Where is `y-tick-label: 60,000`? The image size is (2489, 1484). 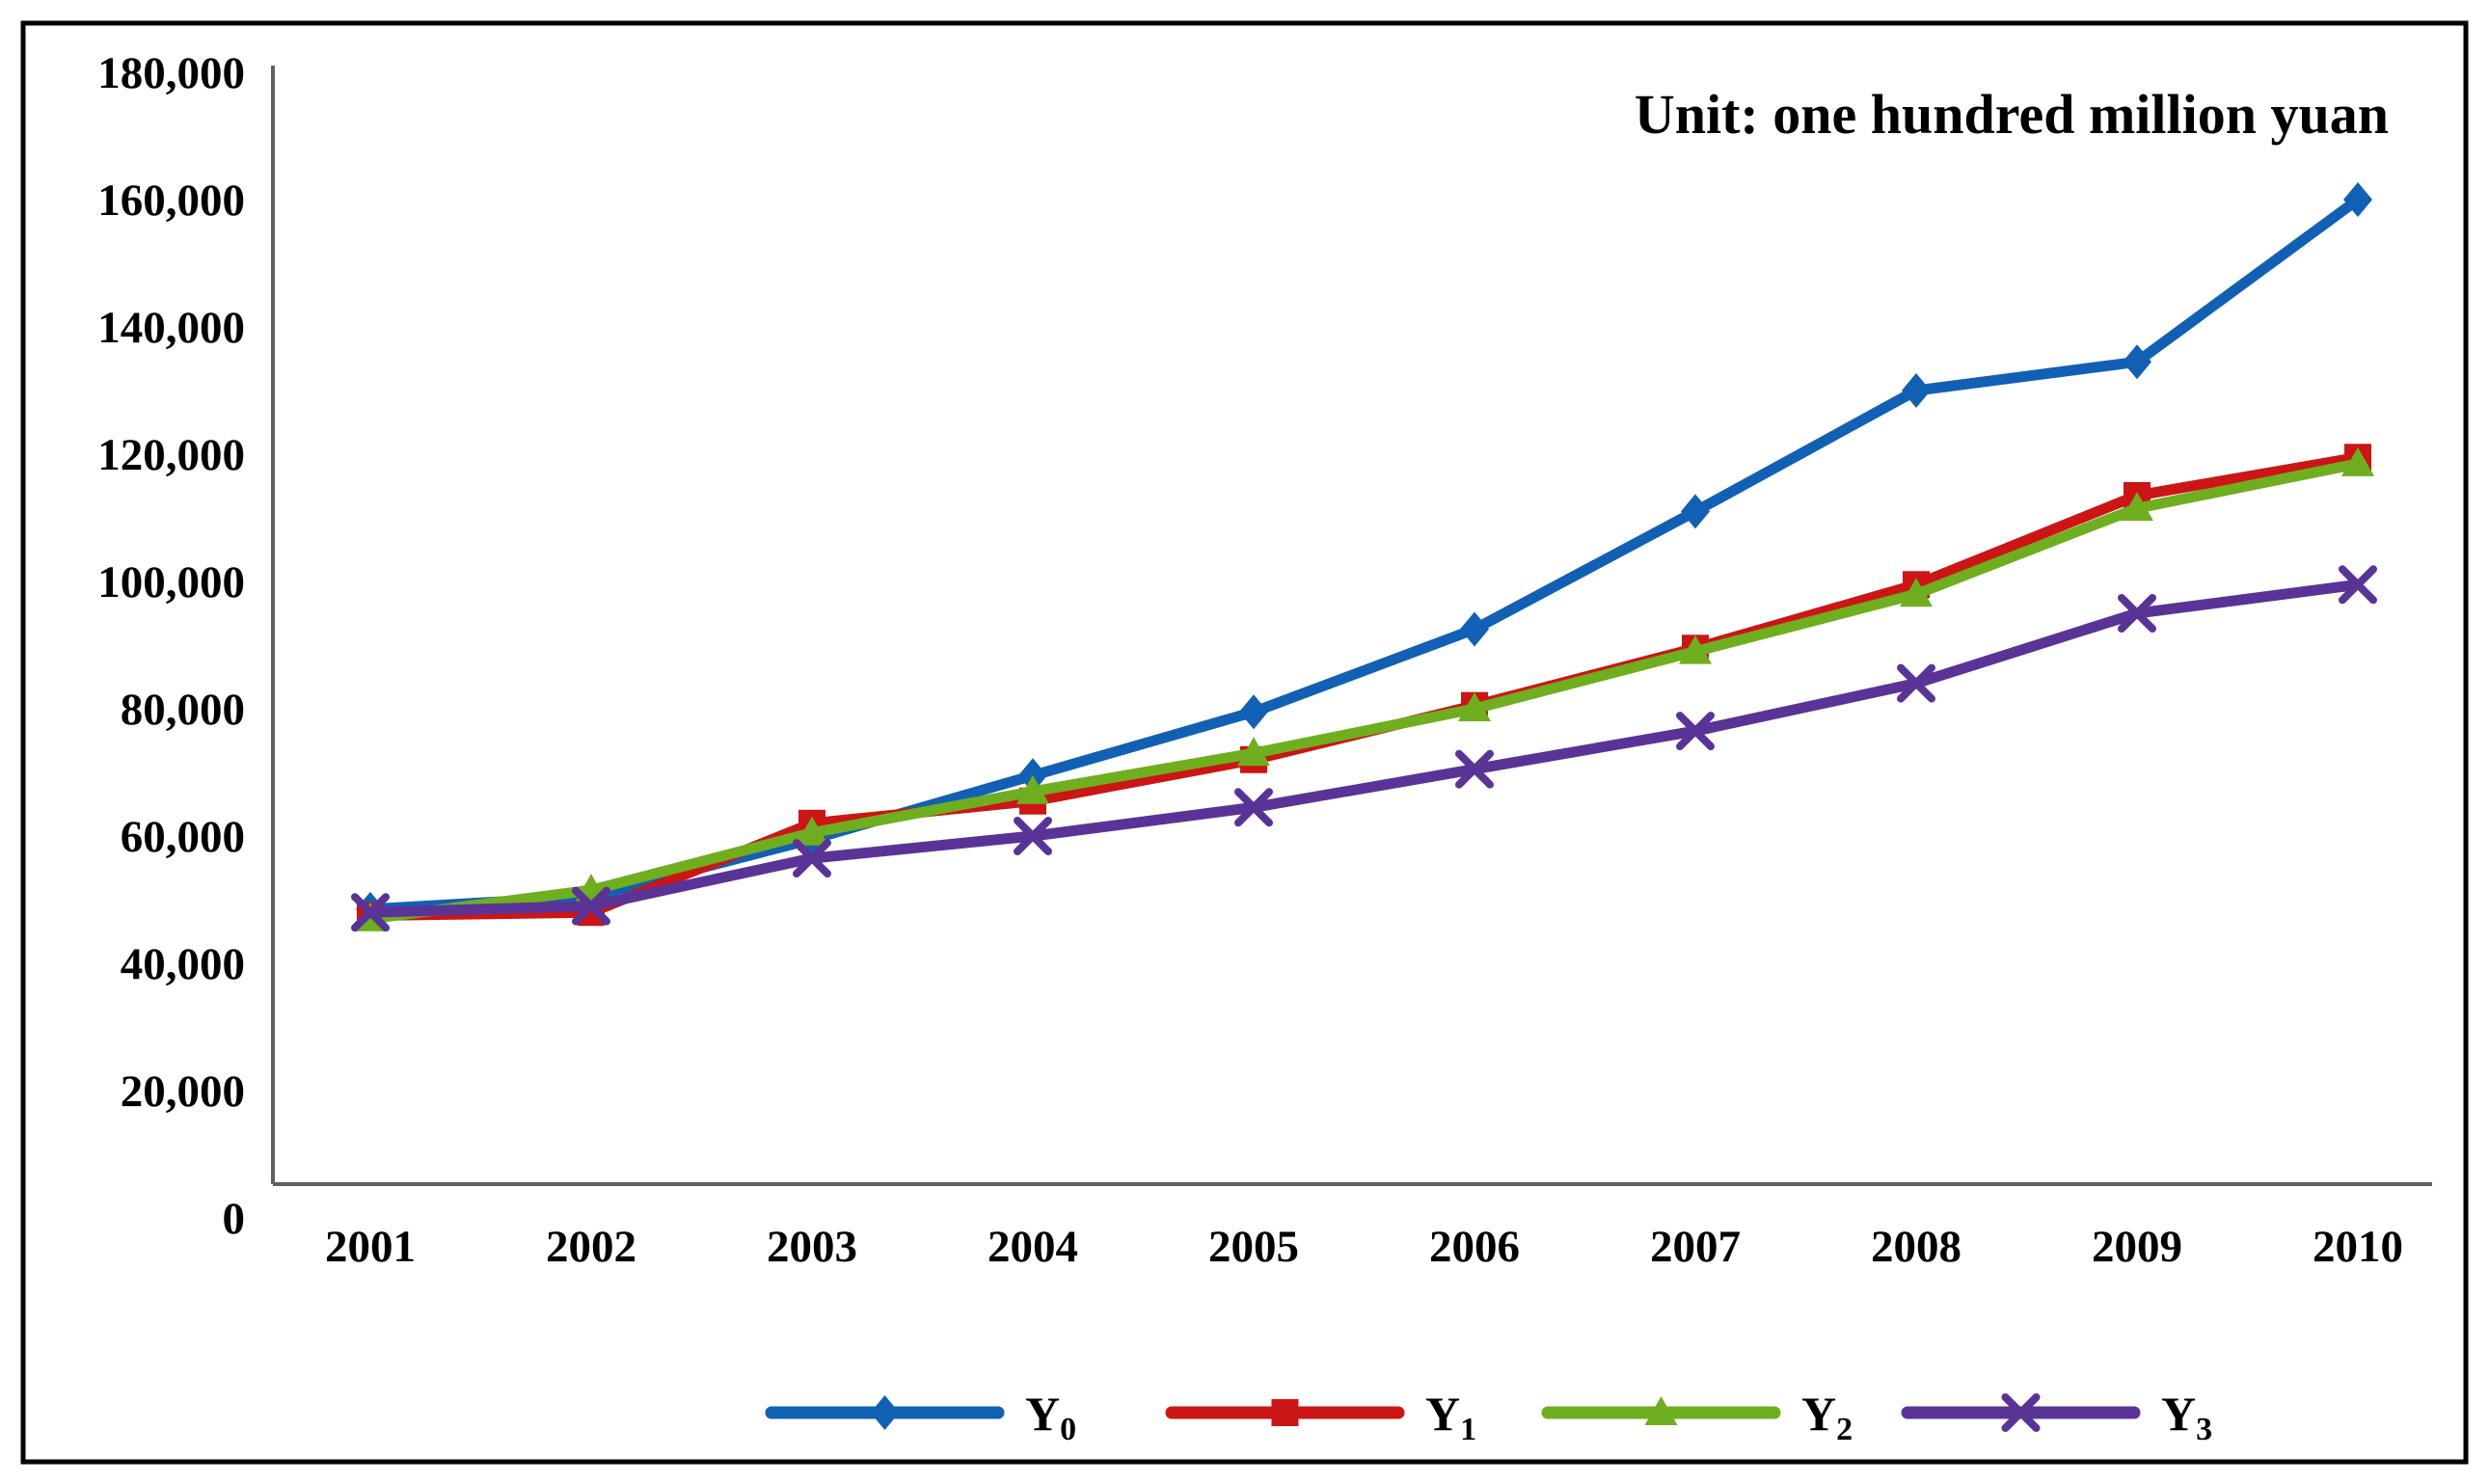 y-tick-label: 60,000 is located at coordinates (183, 837).